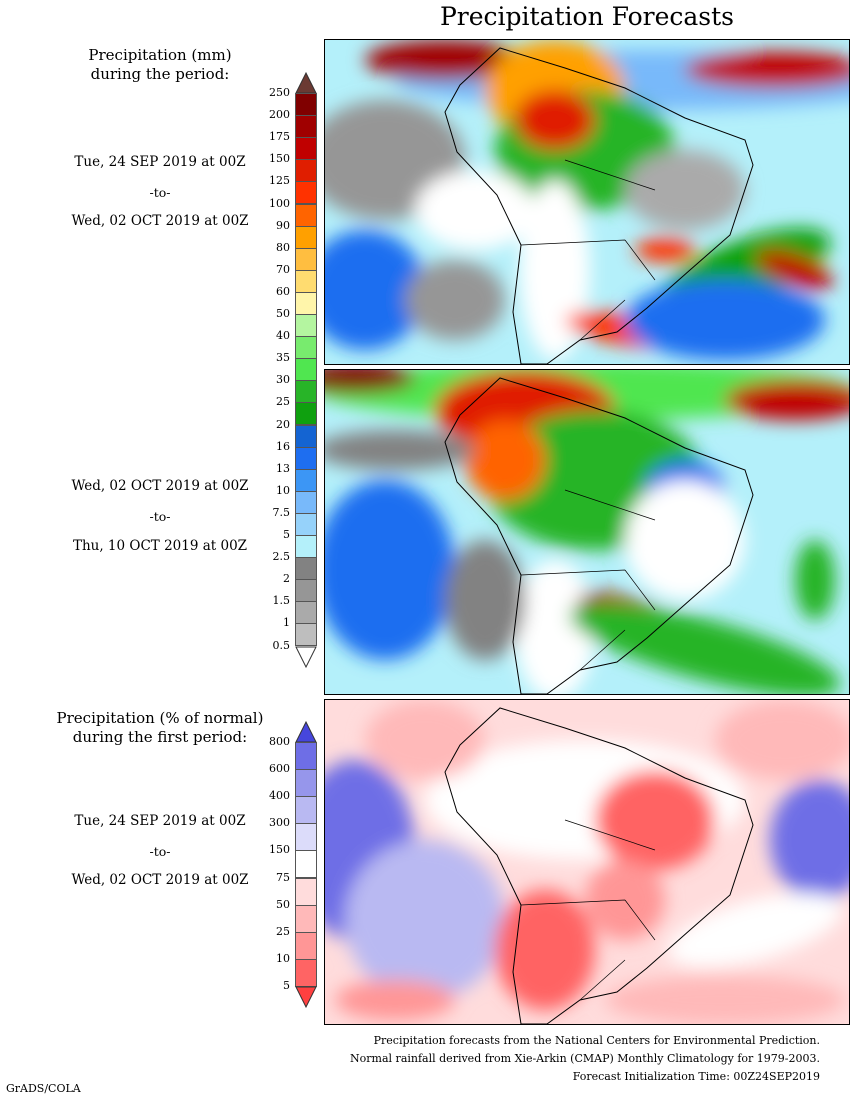 The height and width of the screenshot is (1100, 850). I want to click on pct-heading-line1: Precipitation (% of normal), so click(160, 718).